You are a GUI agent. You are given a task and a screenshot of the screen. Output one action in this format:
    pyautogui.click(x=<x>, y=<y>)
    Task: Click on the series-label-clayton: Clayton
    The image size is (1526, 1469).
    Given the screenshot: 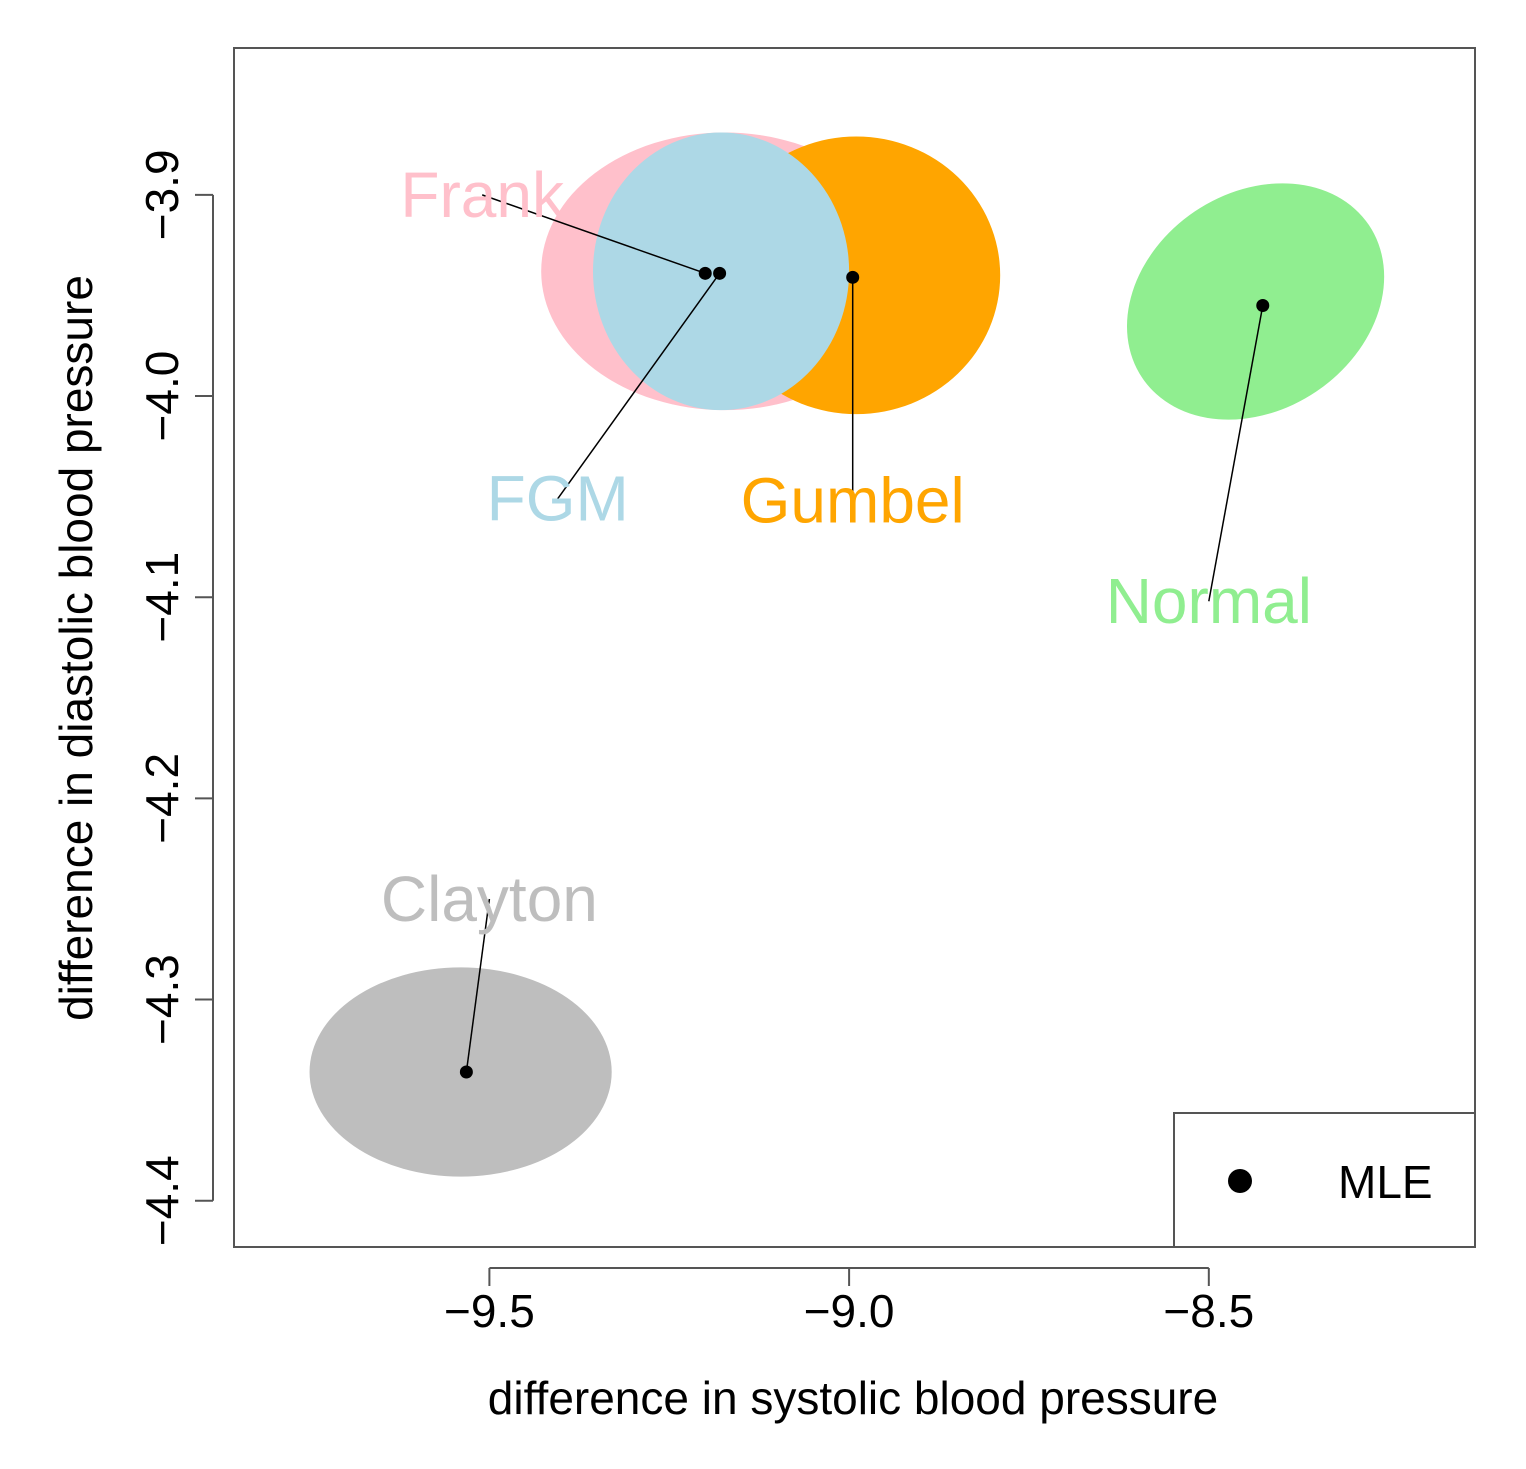 What is the action you would take?
    pyautogui.click(x=489, y=899)
    